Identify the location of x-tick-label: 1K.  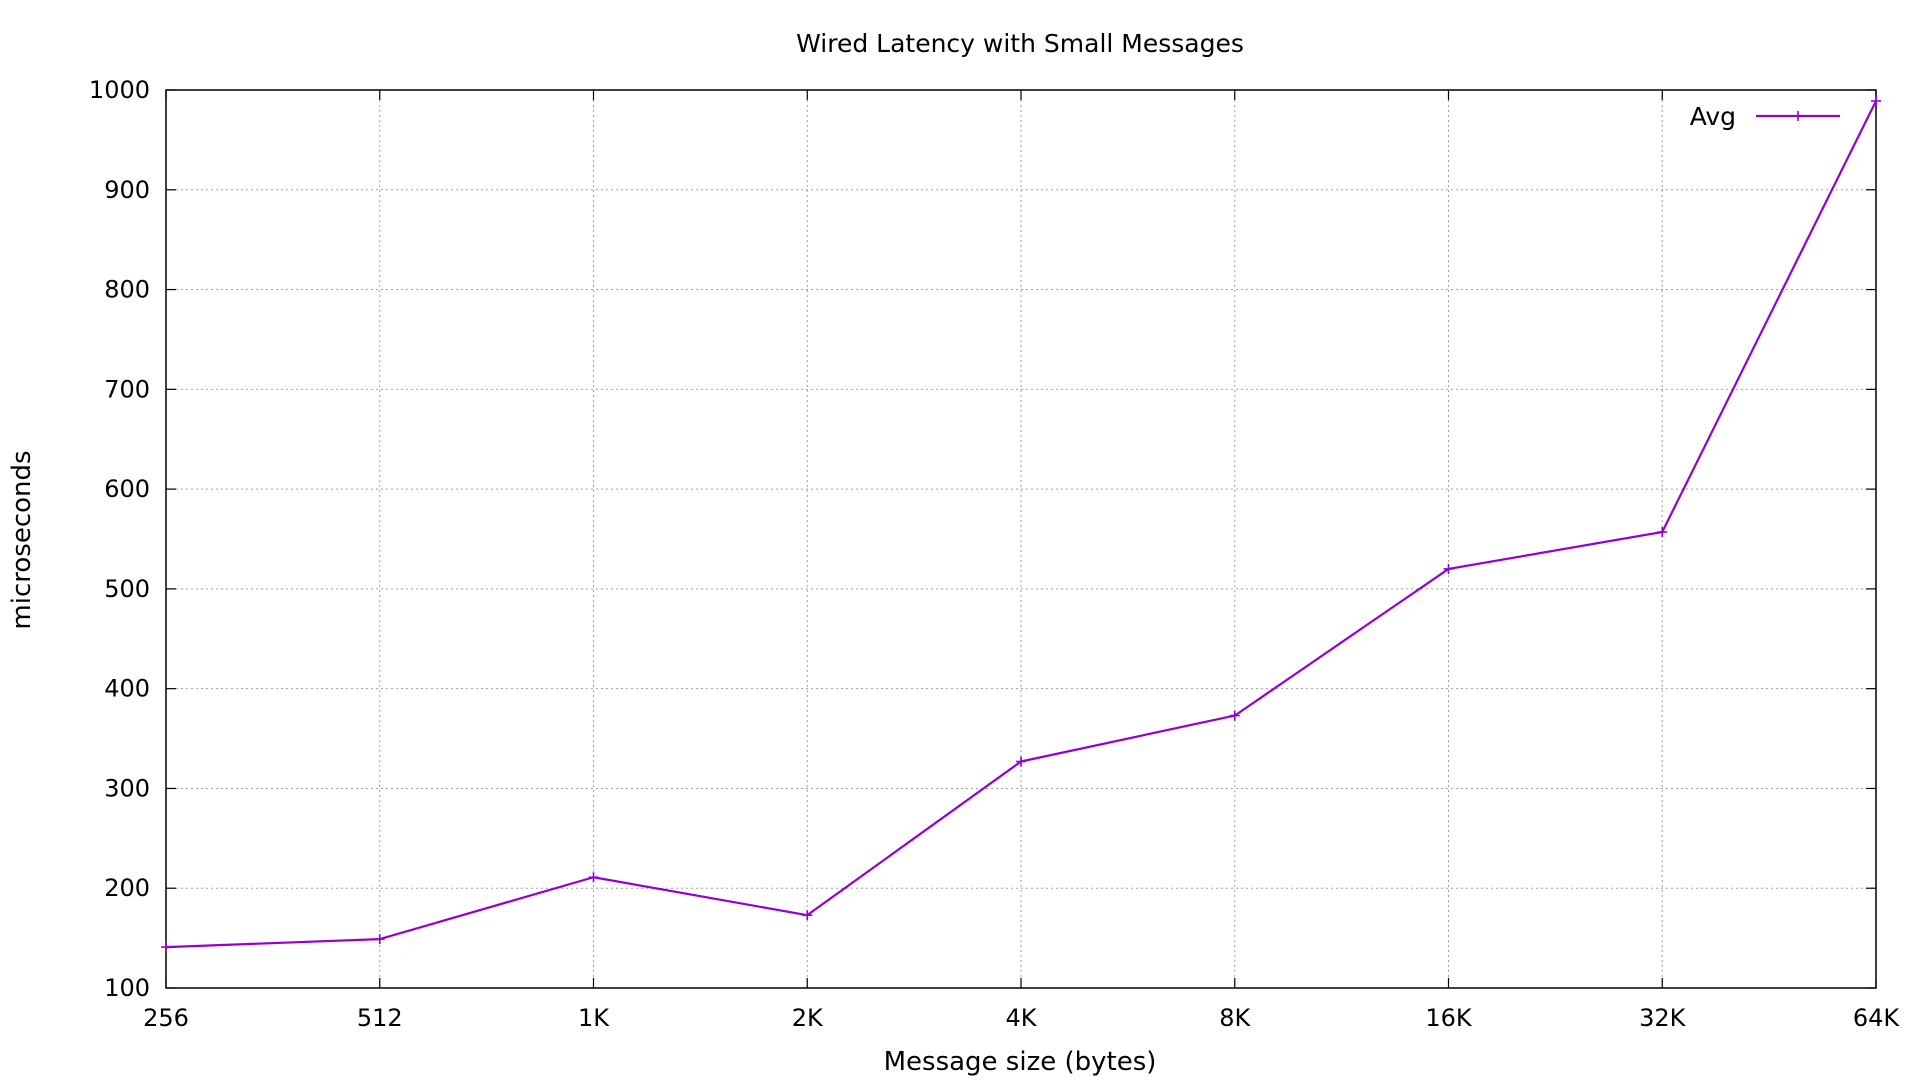
(594, 1018).